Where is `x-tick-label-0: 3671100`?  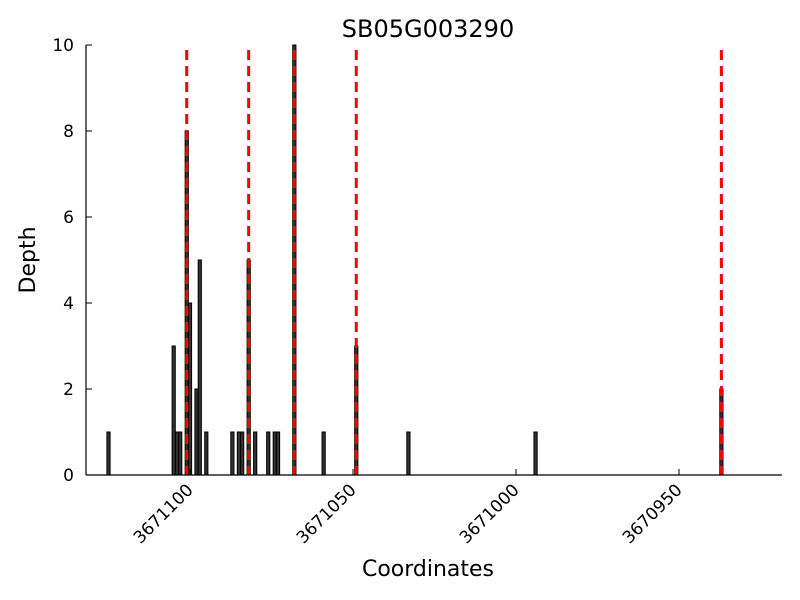
x-tick-label-0: 3671100 is located at coordinates (164, 514).